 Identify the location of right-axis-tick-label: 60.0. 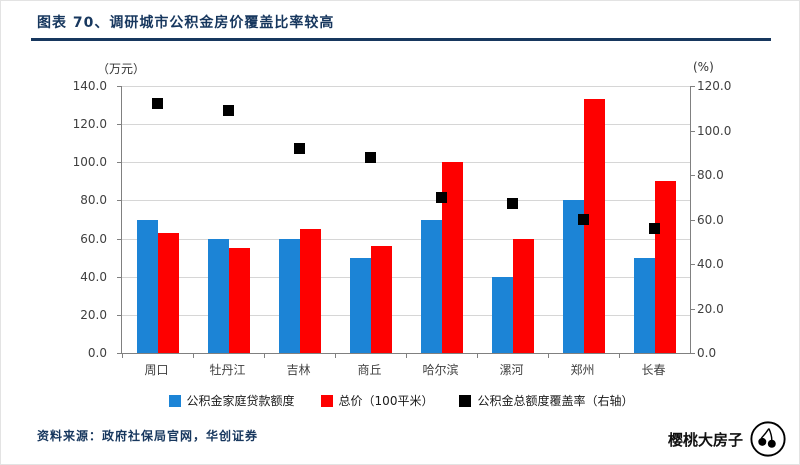
(710, 219).